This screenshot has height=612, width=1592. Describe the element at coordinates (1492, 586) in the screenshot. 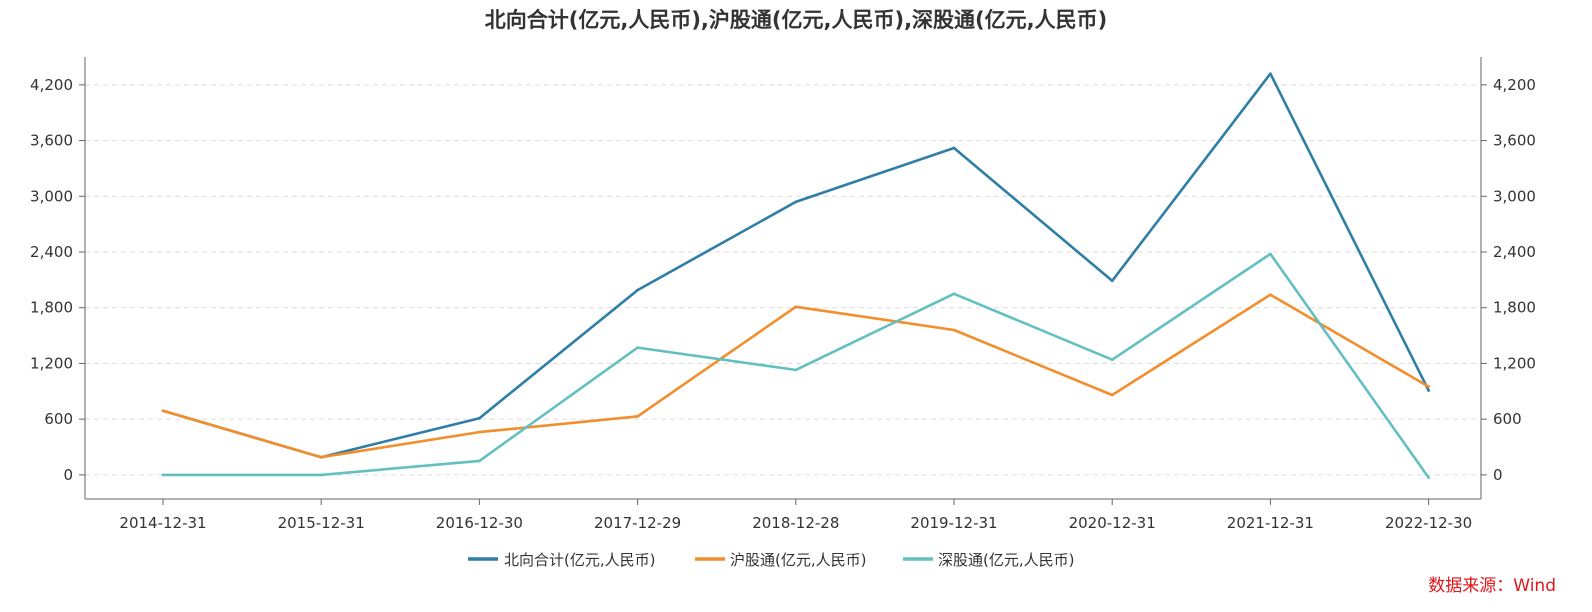

I see `source-note: 数据来源：Wind` at that location.